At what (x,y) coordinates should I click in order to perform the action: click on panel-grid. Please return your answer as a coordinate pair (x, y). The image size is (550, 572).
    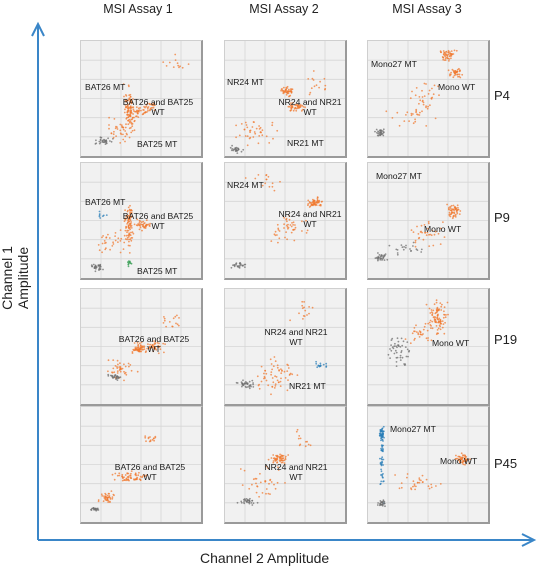
    Looking at the image, I should click on (141, 220).